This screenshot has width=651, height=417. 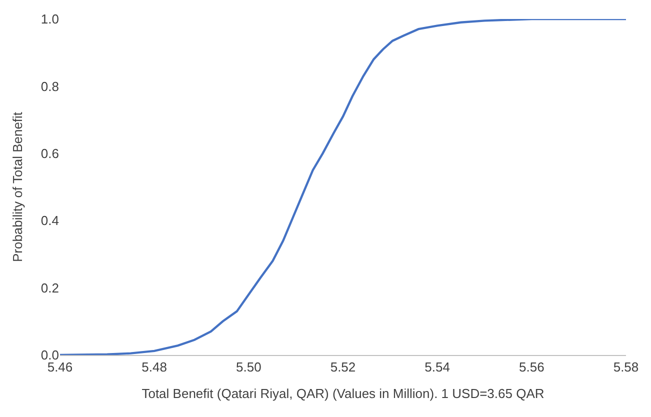 I want to click on x-tick-label: 5.54, so click(x=437, y=367).